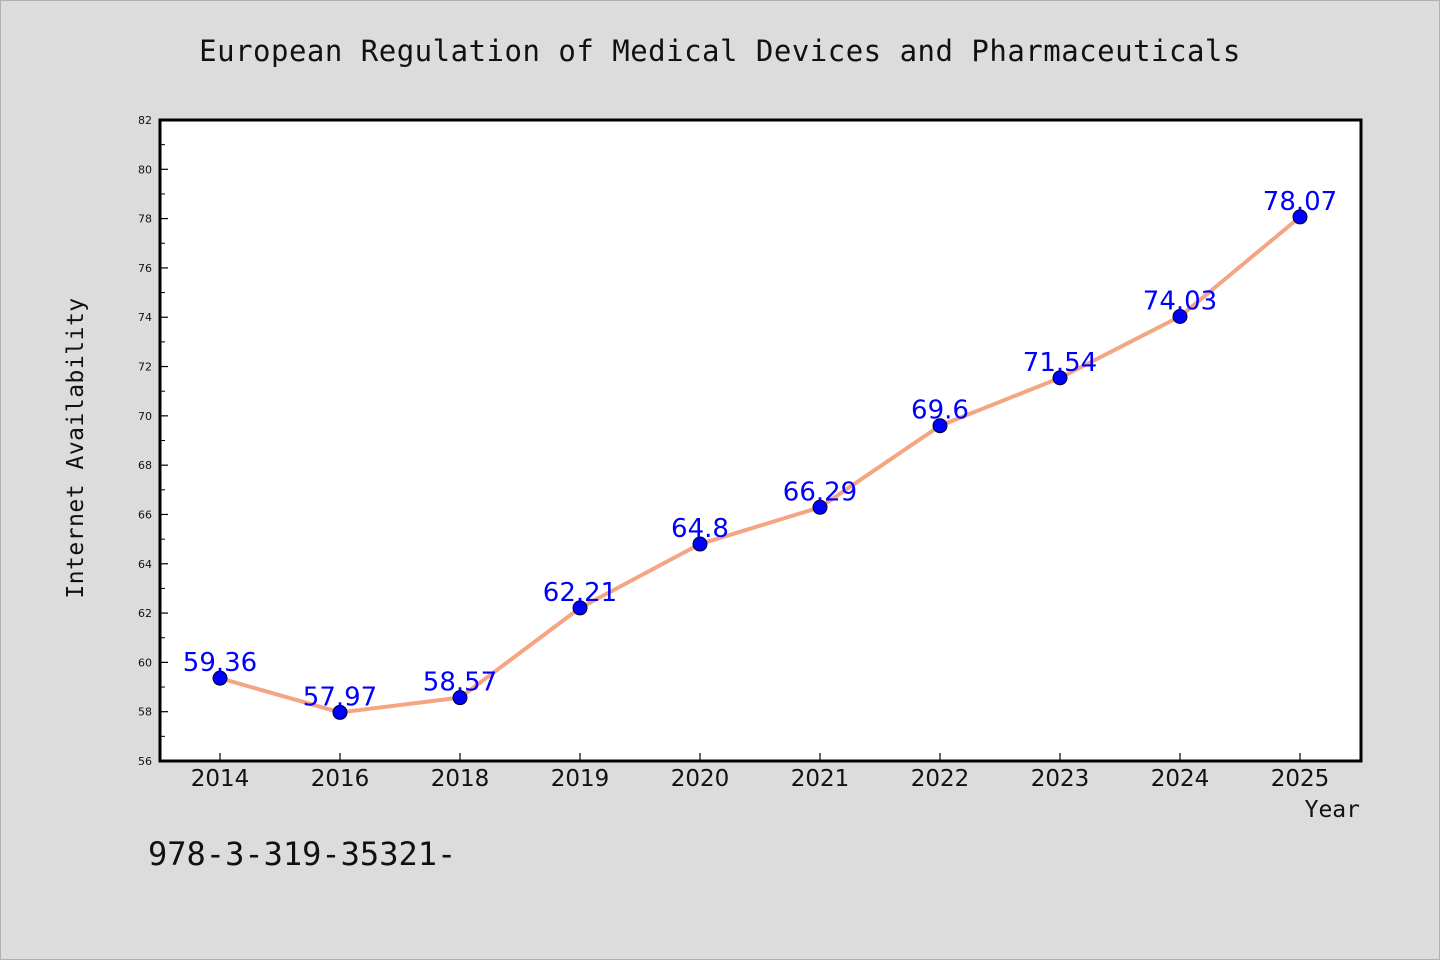 The height and width of the screenshot is (960, 1440). What do you see at coordinates (700, 779) in the screenshot?
I see `x-tick-label: 2020` at bounding box center [700, 779].